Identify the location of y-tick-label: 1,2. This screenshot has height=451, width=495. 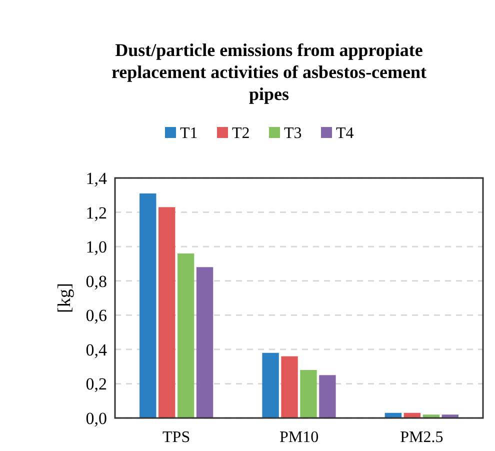
(96, 212).